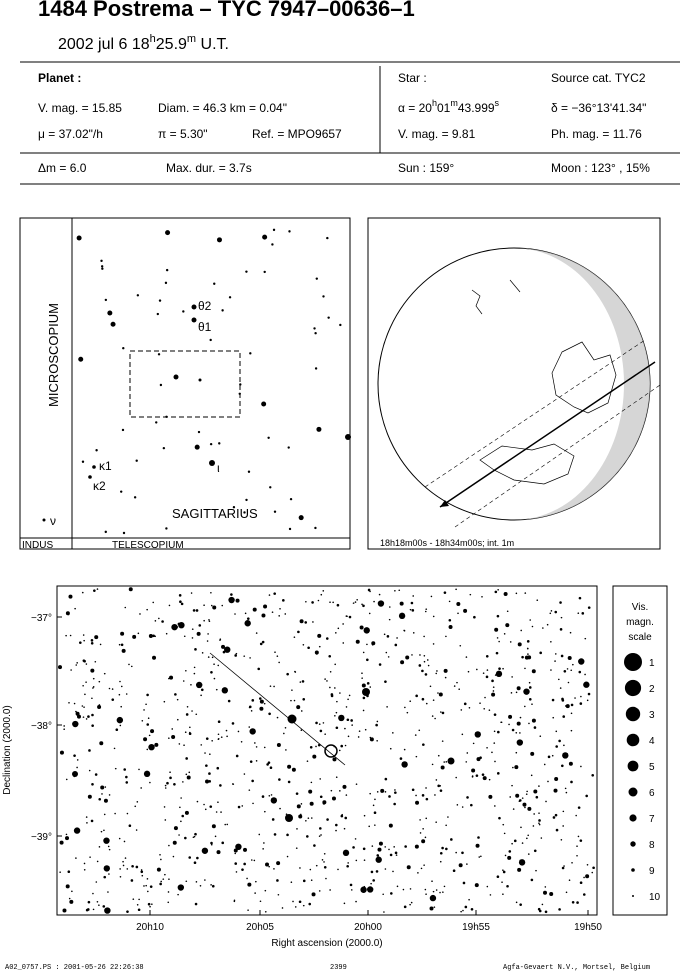 This screenshot has width=680, height=977. What do you see at coordinates (652, 845) in the screenshot?
I see `scale-label: 8` at bounding box center [652, 845].